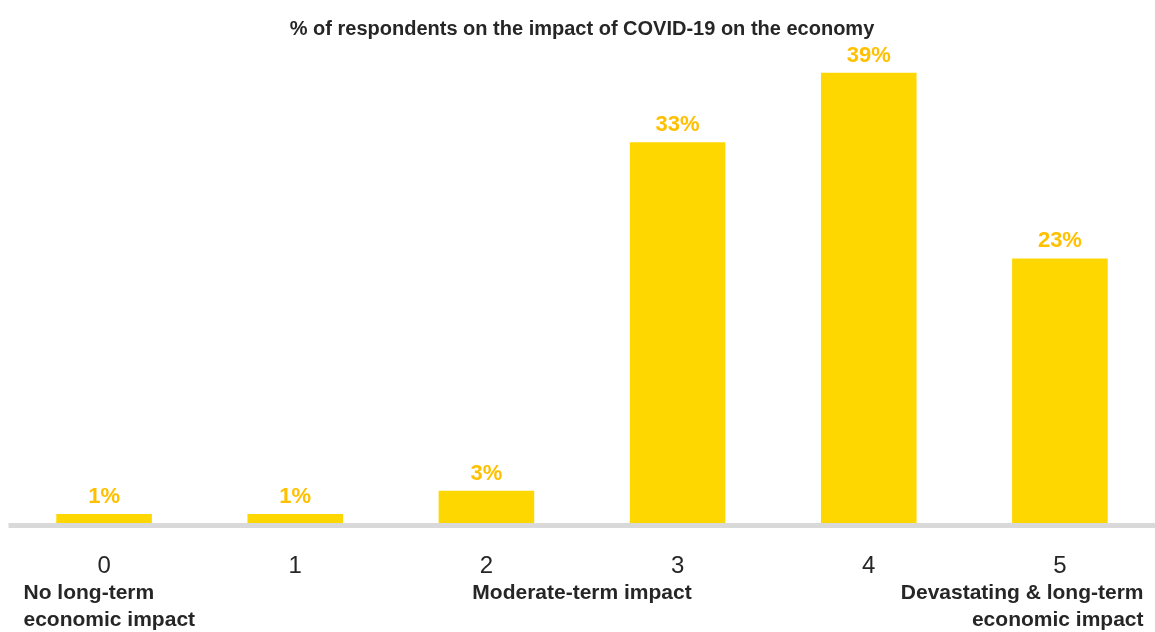 This screenshot has width=1155, height=632. What do you see at coordinates (868, 54) in the screenshot?
I see `data-label: 39%` at bounding box center [868, 54].